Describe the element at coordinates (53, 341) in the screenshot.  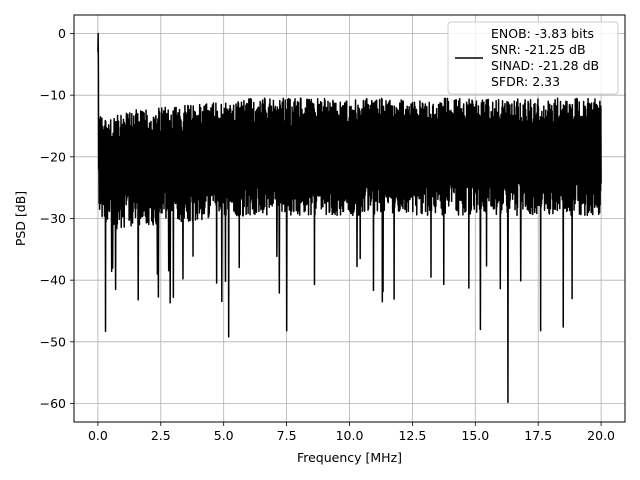
I see `y-tick-label: −50` at that location.